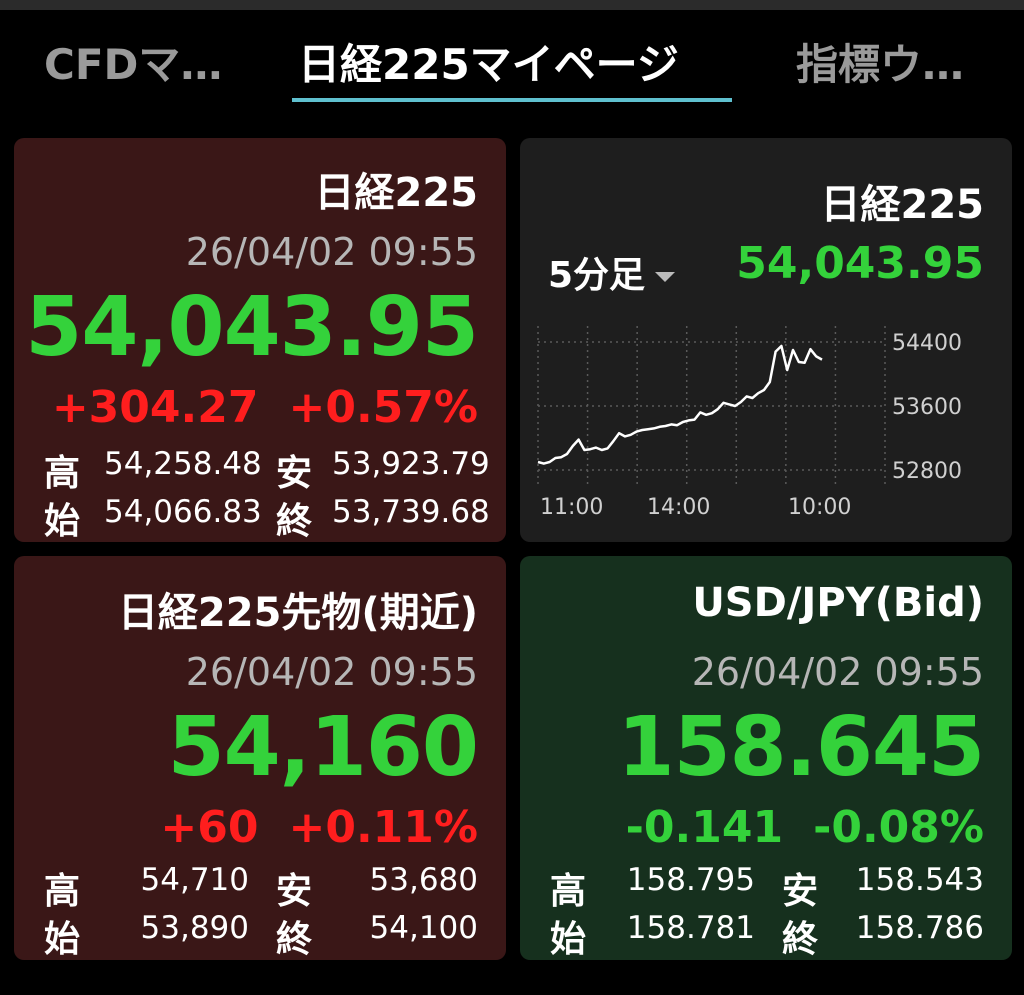 The width and height of the screenshot is (1024, 995). I want to click on low-value: 158.543, so click(919, 880).